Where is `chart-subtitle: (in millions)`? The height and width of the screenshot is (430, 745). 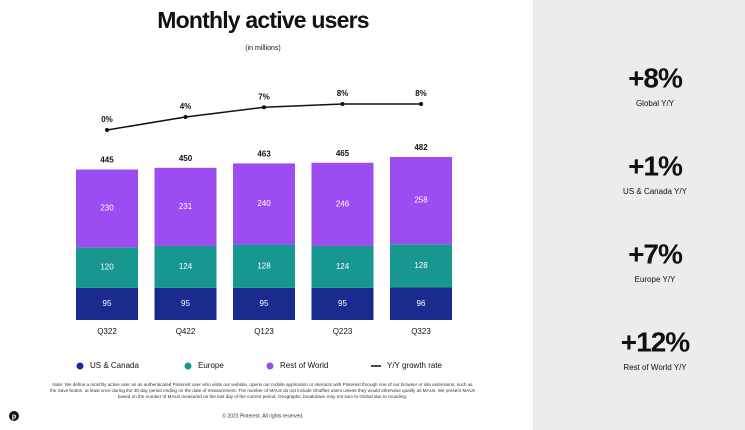 chart-subtitle: (in millions) is located at coordinates (262, 48).